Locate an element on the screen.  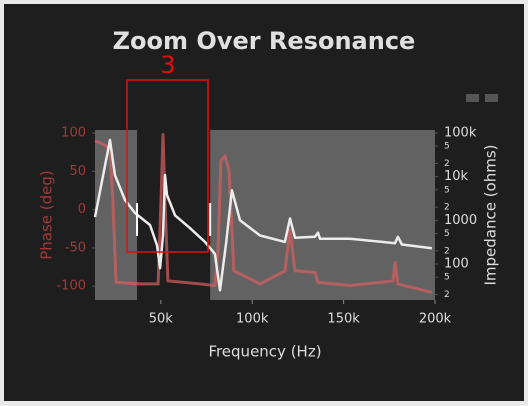
y2-tick-label: 10k is located at coordinates (456, 176).